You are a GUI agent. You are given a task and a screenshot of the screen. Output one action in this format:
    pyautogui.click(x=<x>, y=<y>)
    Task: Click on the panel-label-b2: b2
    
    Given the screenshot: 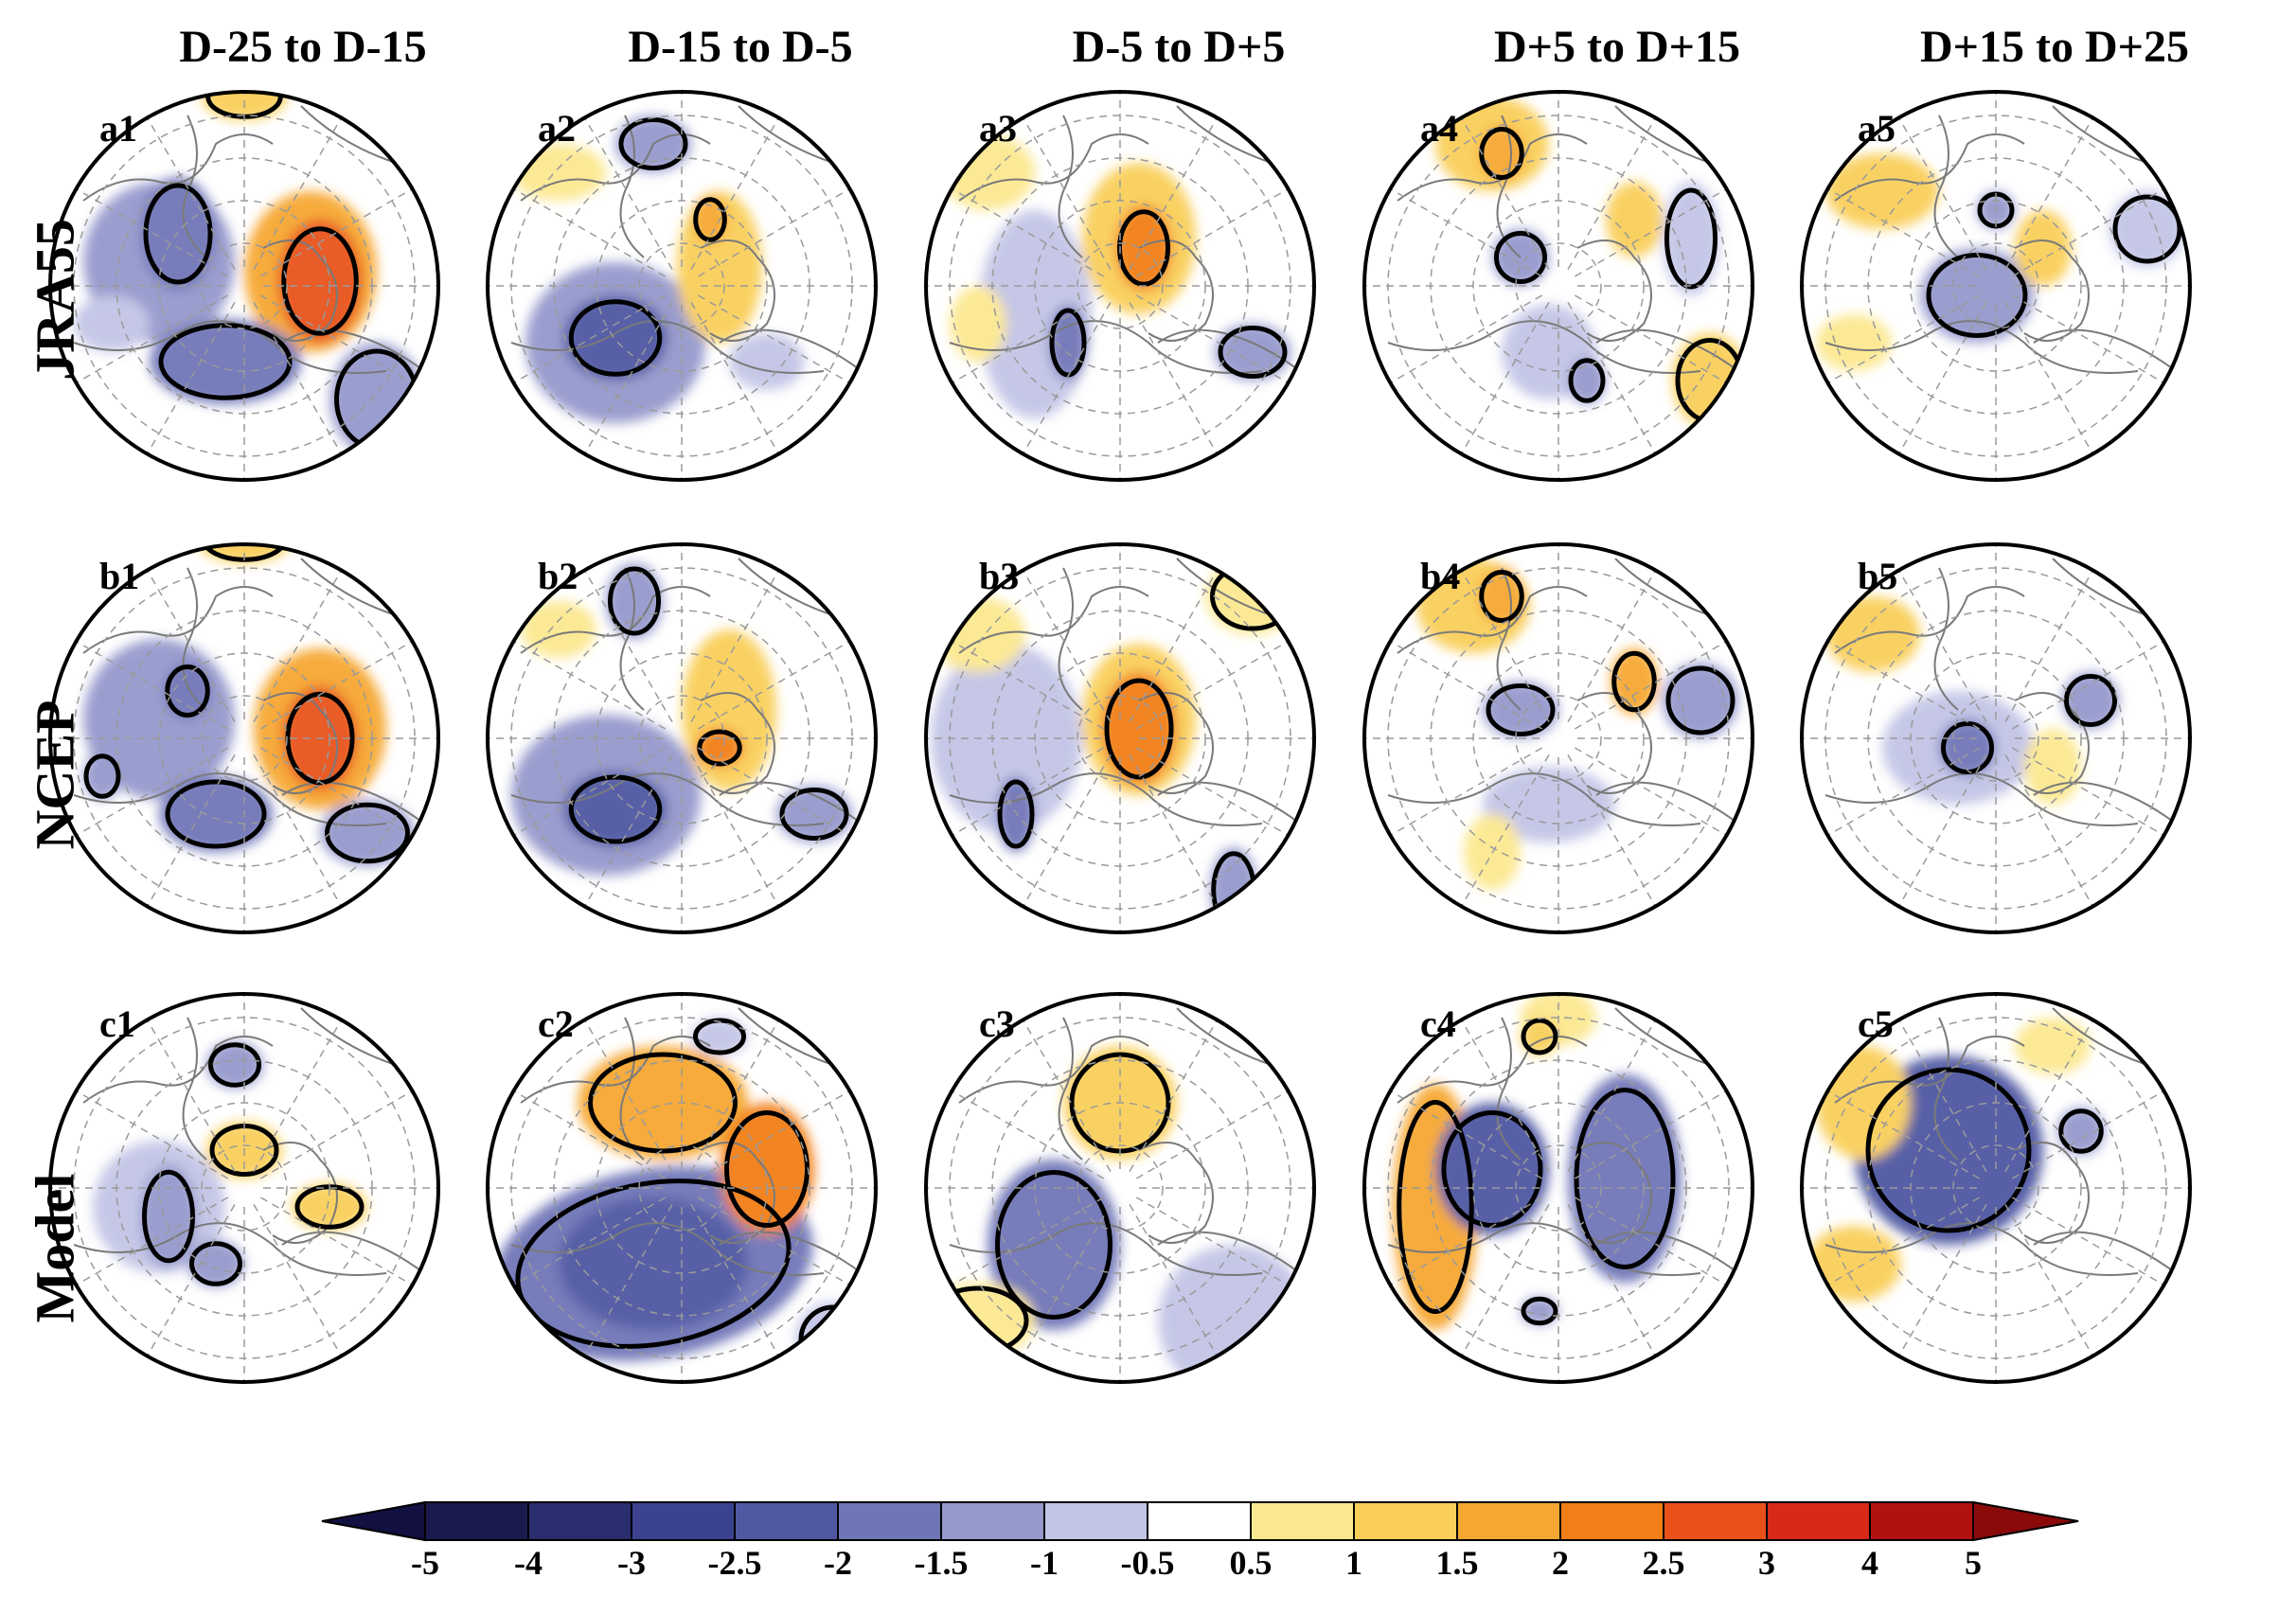 What is the action you would take?
    pyautogui.click(x=558, y=576)
    